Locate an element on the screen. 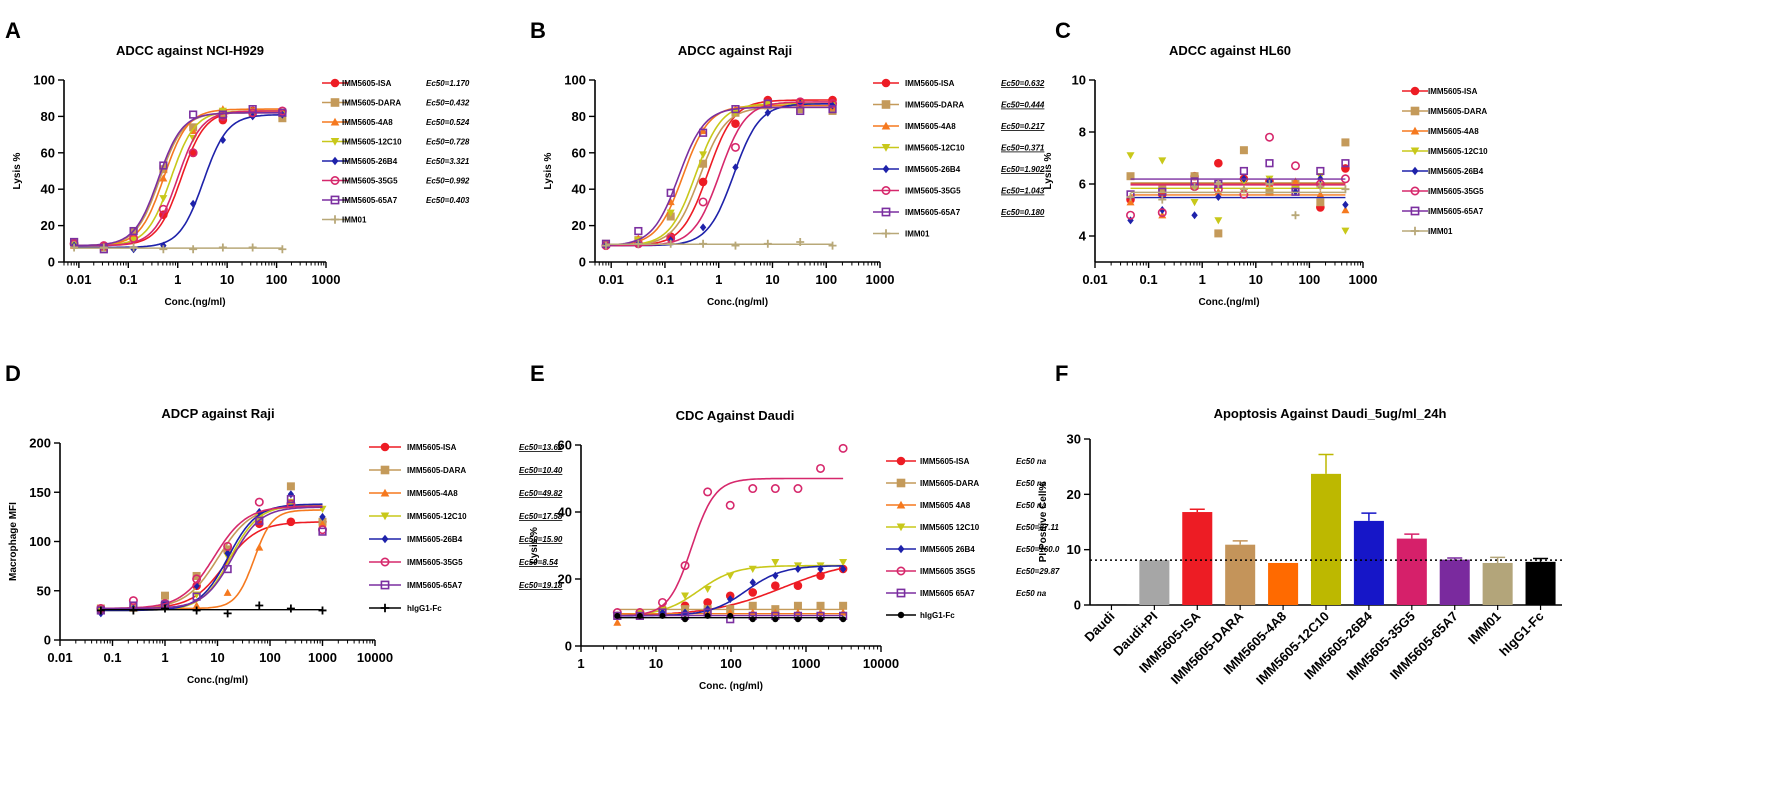 This screenshot has width=1772, height=788. y-tick-label: 150 is located at coordinates (40, 492).